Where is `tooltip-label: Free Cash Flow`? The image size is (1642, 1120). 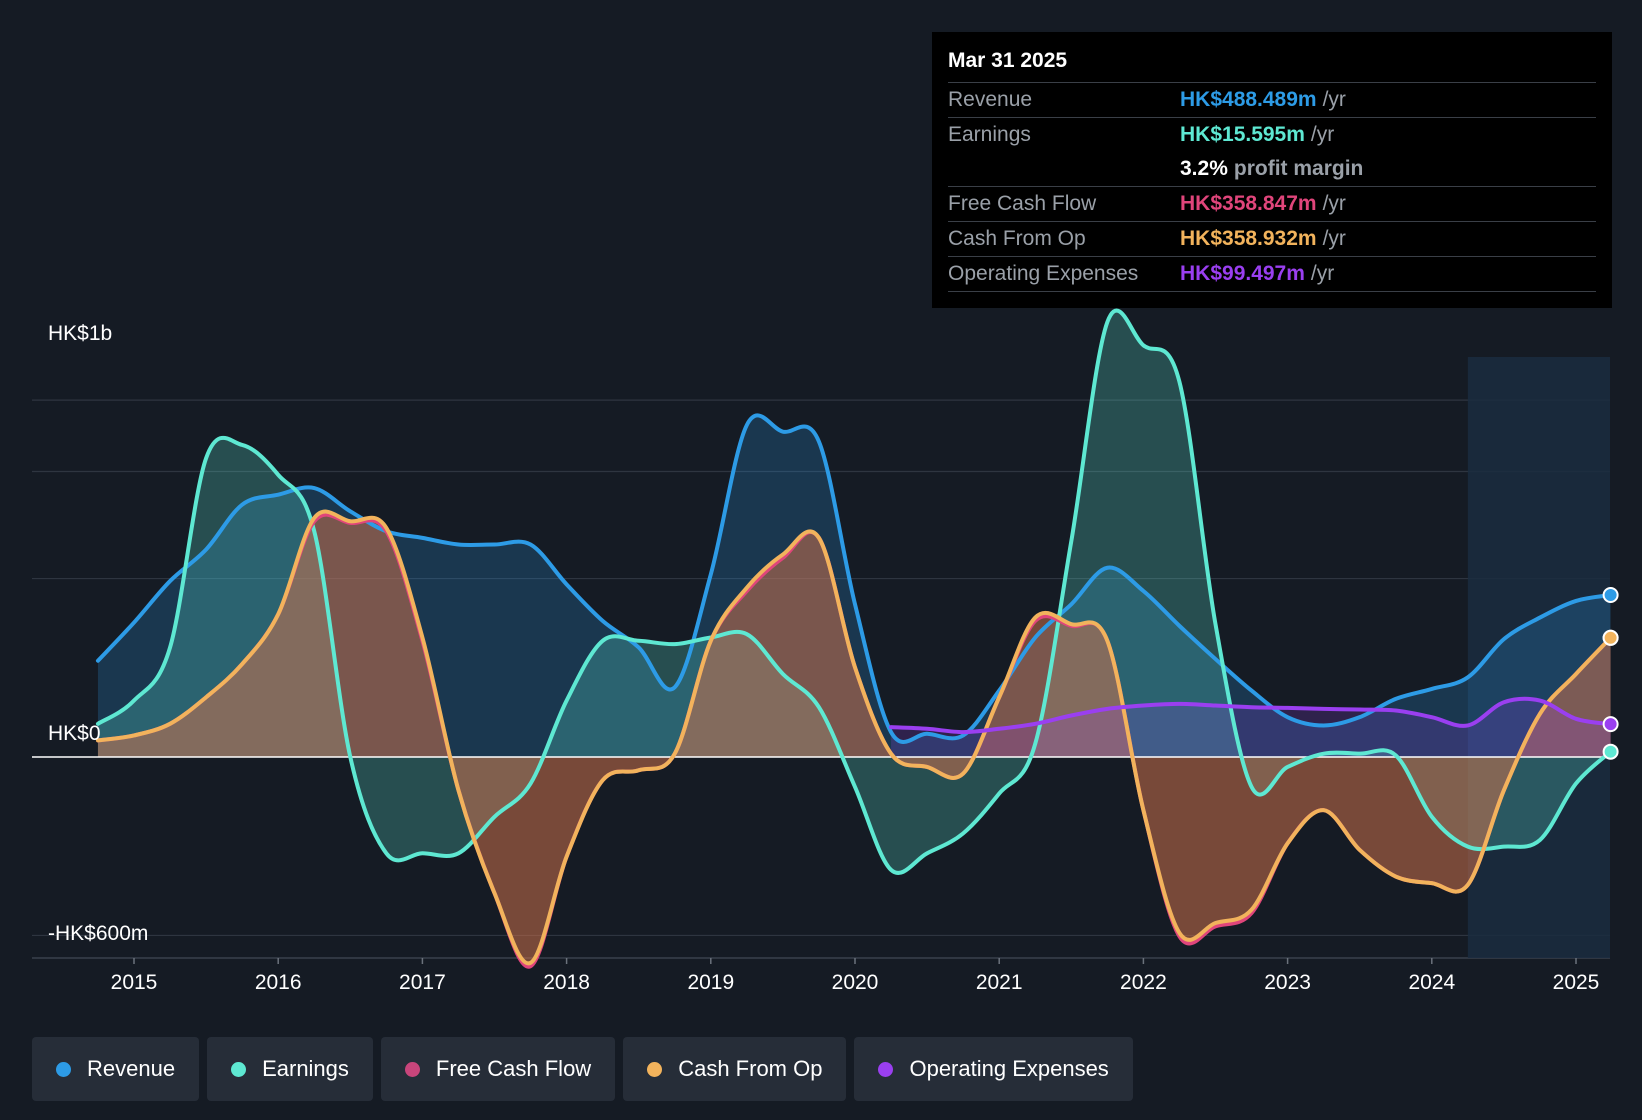 tooltip-label: Free Cash Flow is located at coordinates (1022, 203).